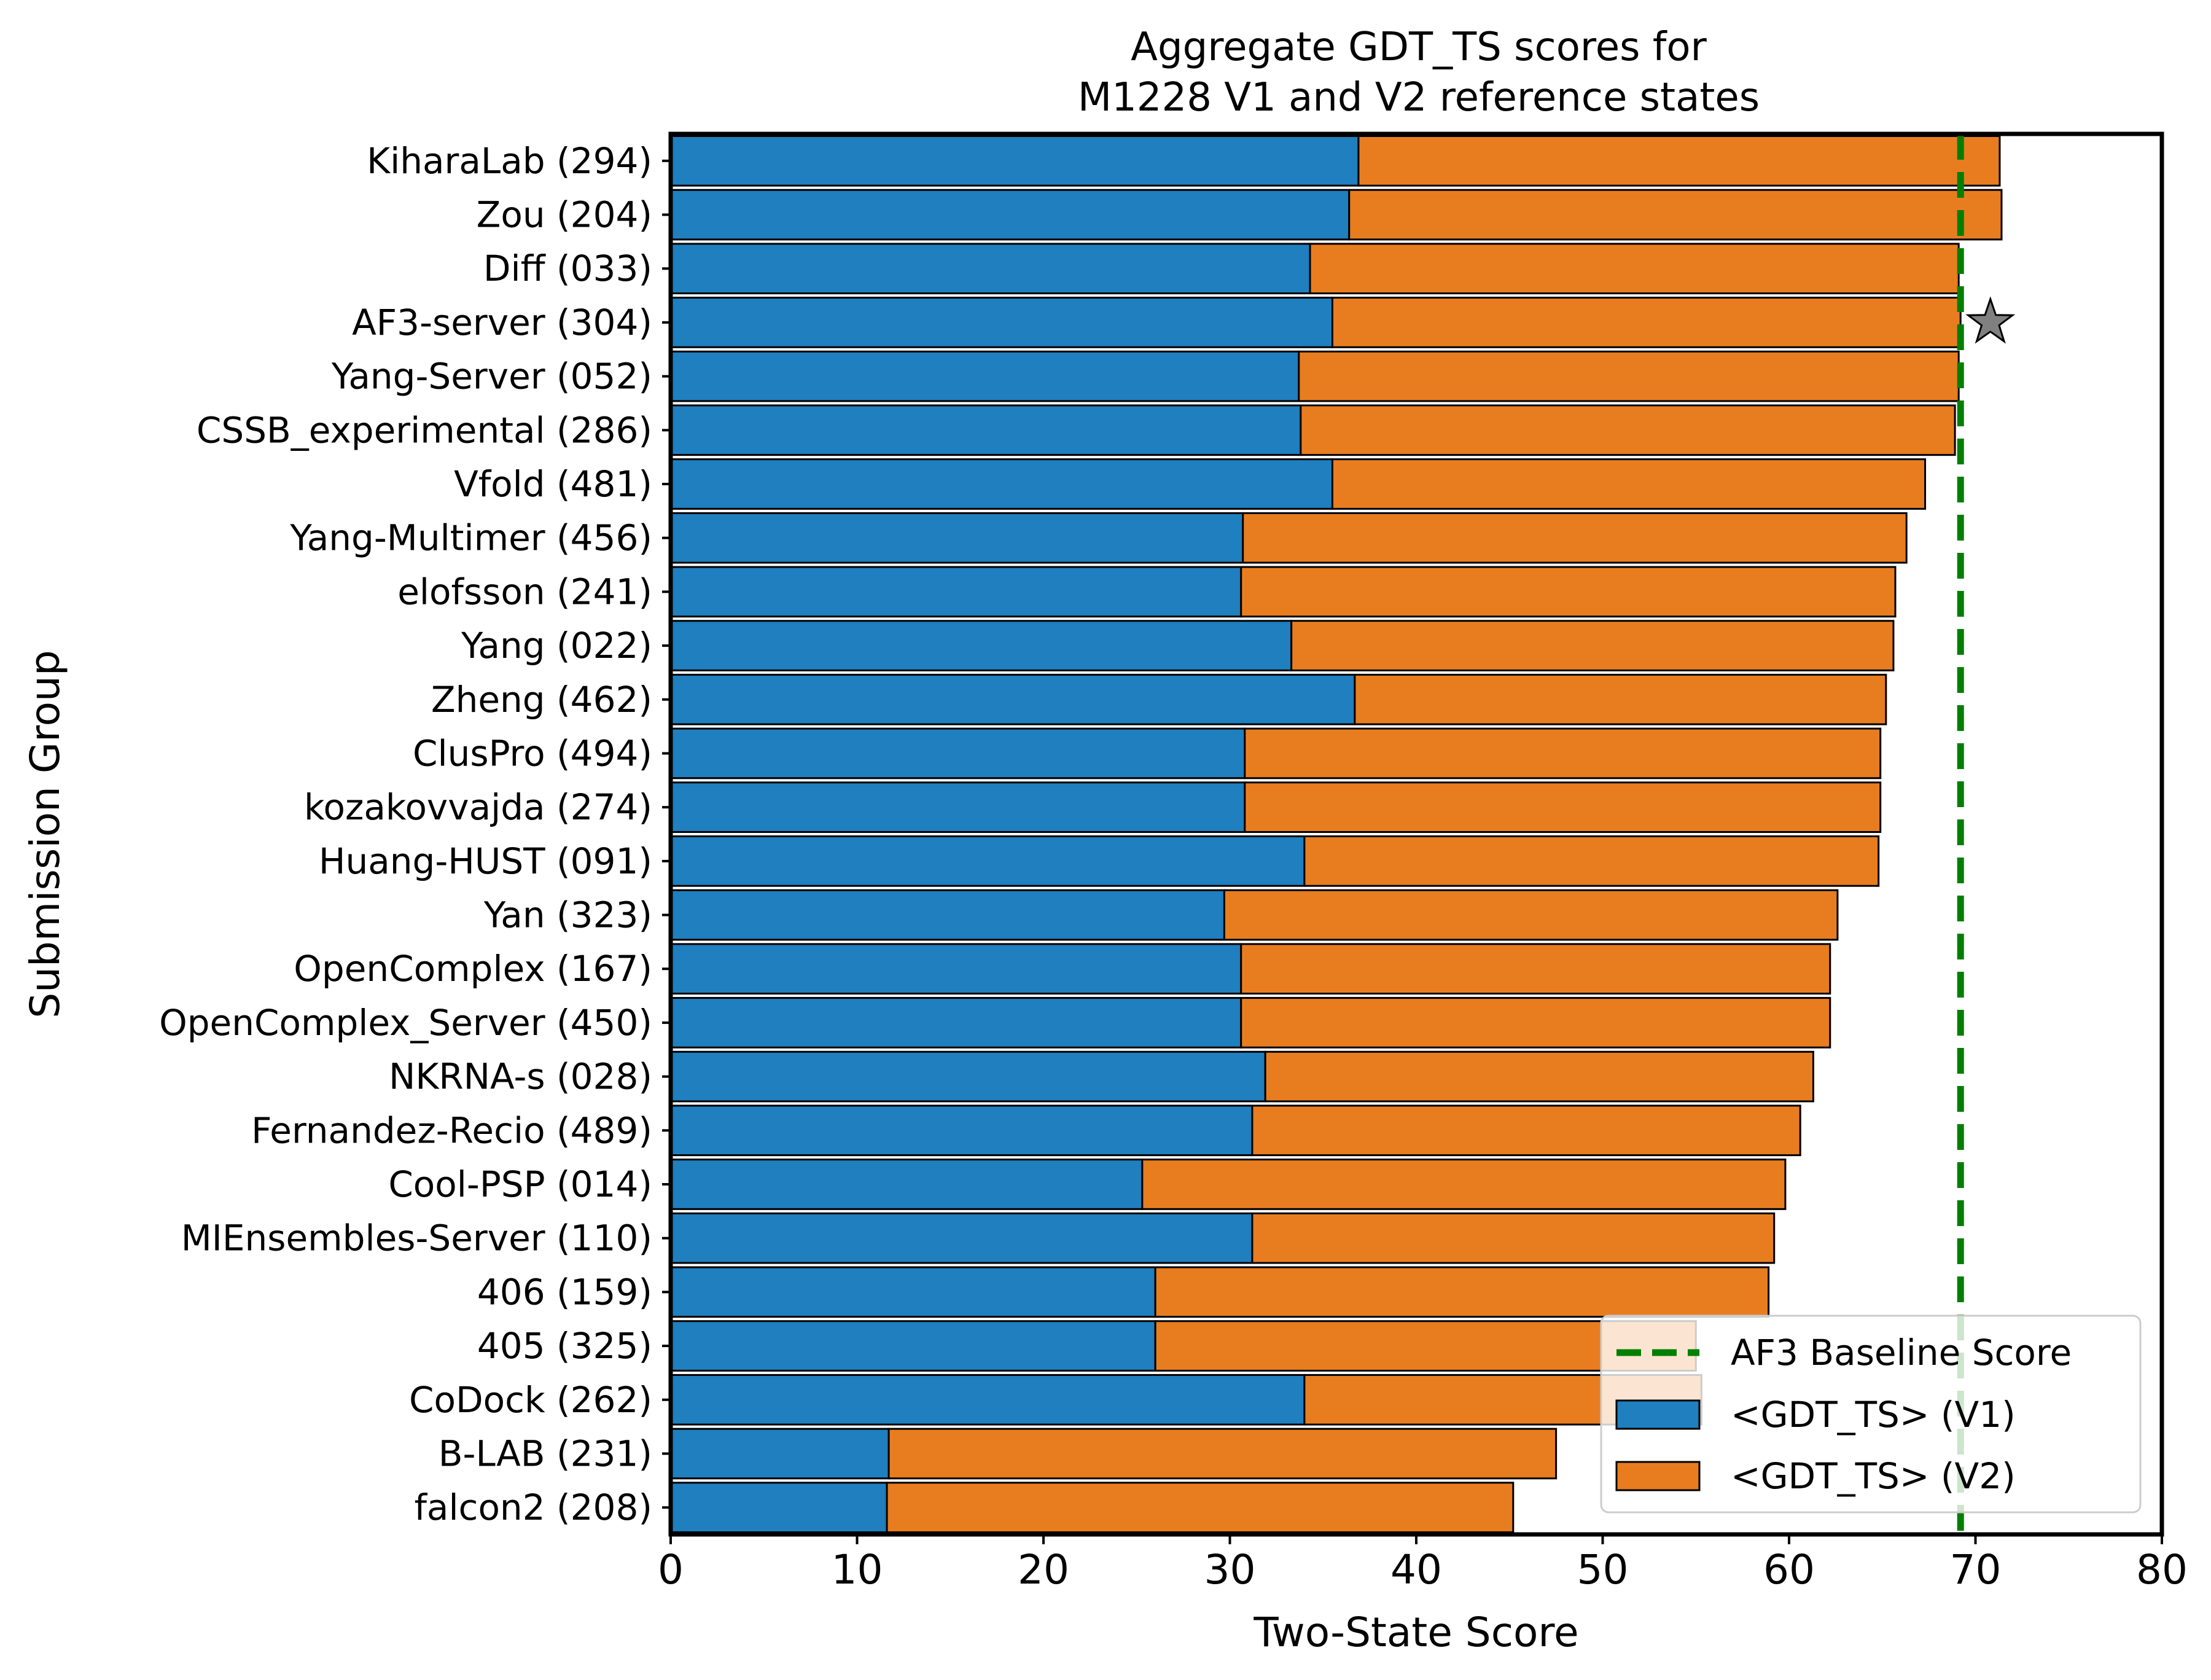 The image size is (2211, 1680). Describe the element at coordinates (1415, 1632) in the screenshot. I see `x-axis-label: Two-State Score` at that location.